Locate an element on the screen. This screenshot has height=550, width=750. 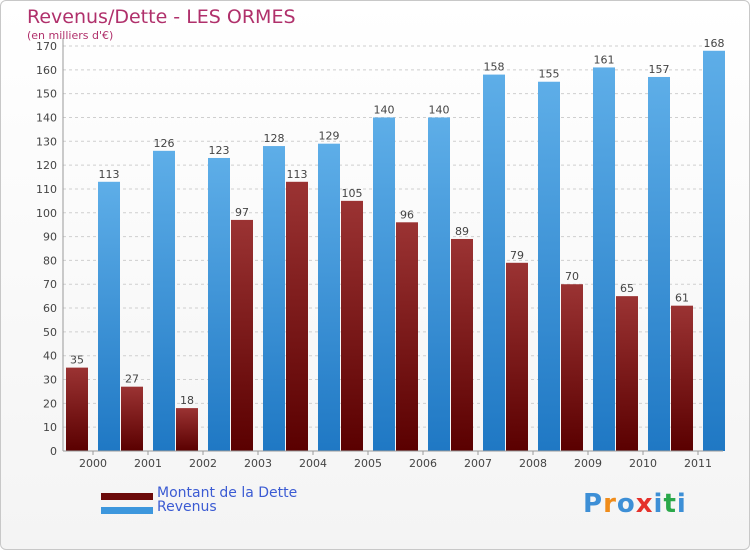
data-label-revenus: 113 is located at coordinates (109, 174).